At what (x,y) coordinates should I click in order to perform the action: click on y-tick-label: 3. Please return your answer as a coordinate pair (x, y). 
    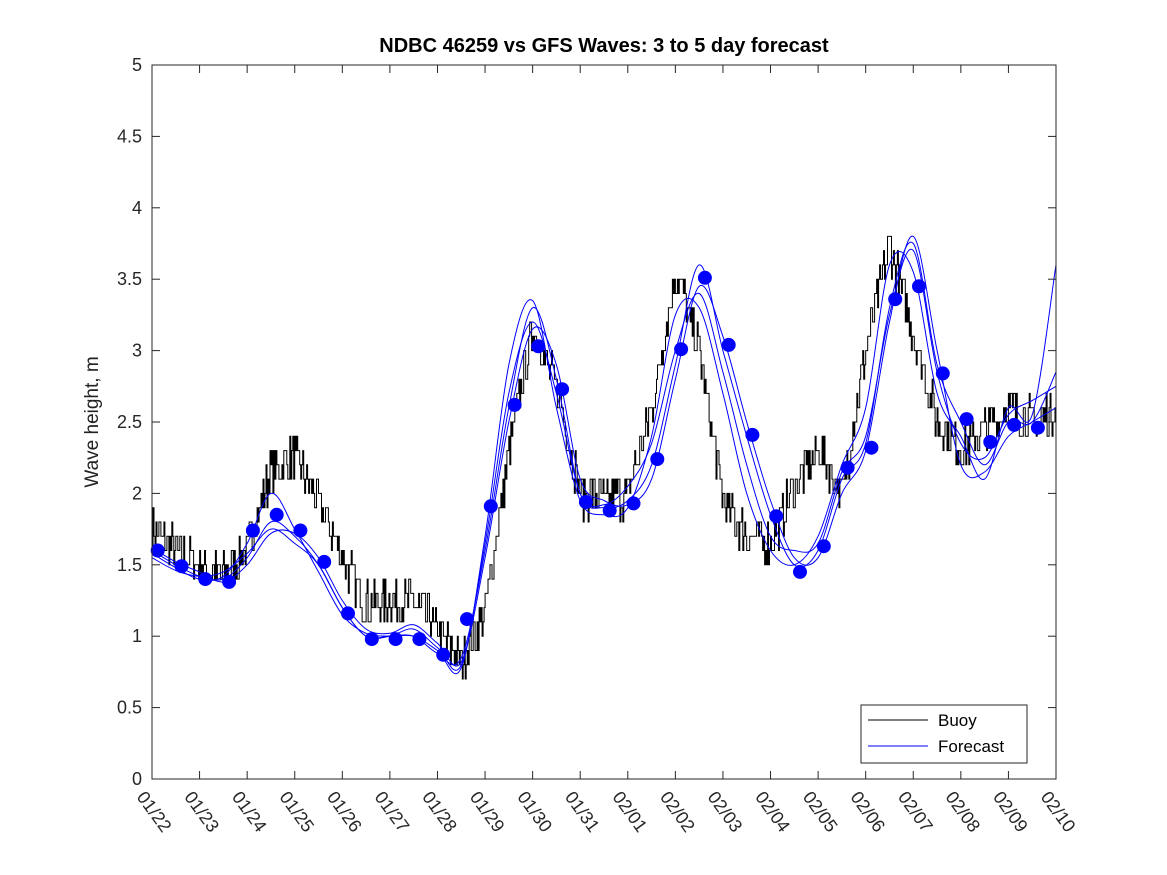
    Looking at the image, I should click on (137, 351).